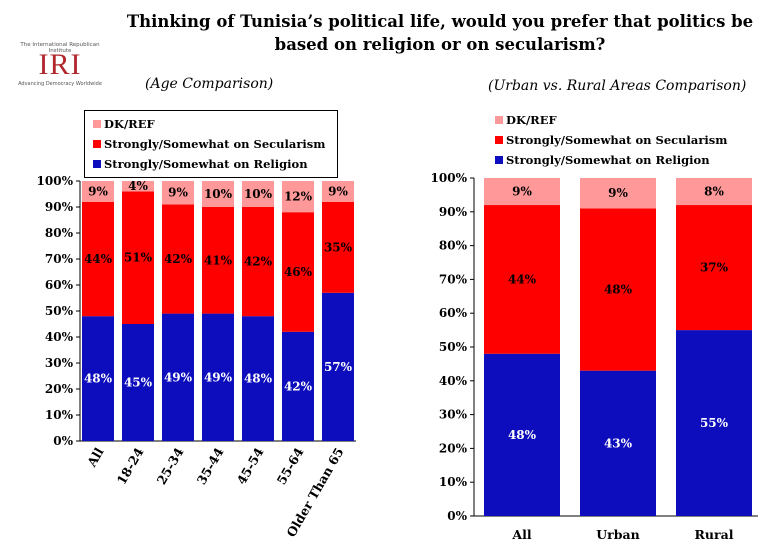 The width and height of the screenshot is (772, 551). What do you see at coordinates (453, 212) in the screenshot?
I see `right-y-tick-label: 90%` at bounding box center [453, 212].